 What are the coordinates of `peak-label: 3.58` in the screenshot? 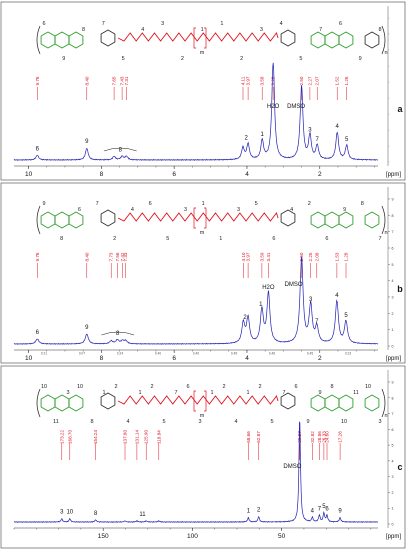 It's located at (262, 80).